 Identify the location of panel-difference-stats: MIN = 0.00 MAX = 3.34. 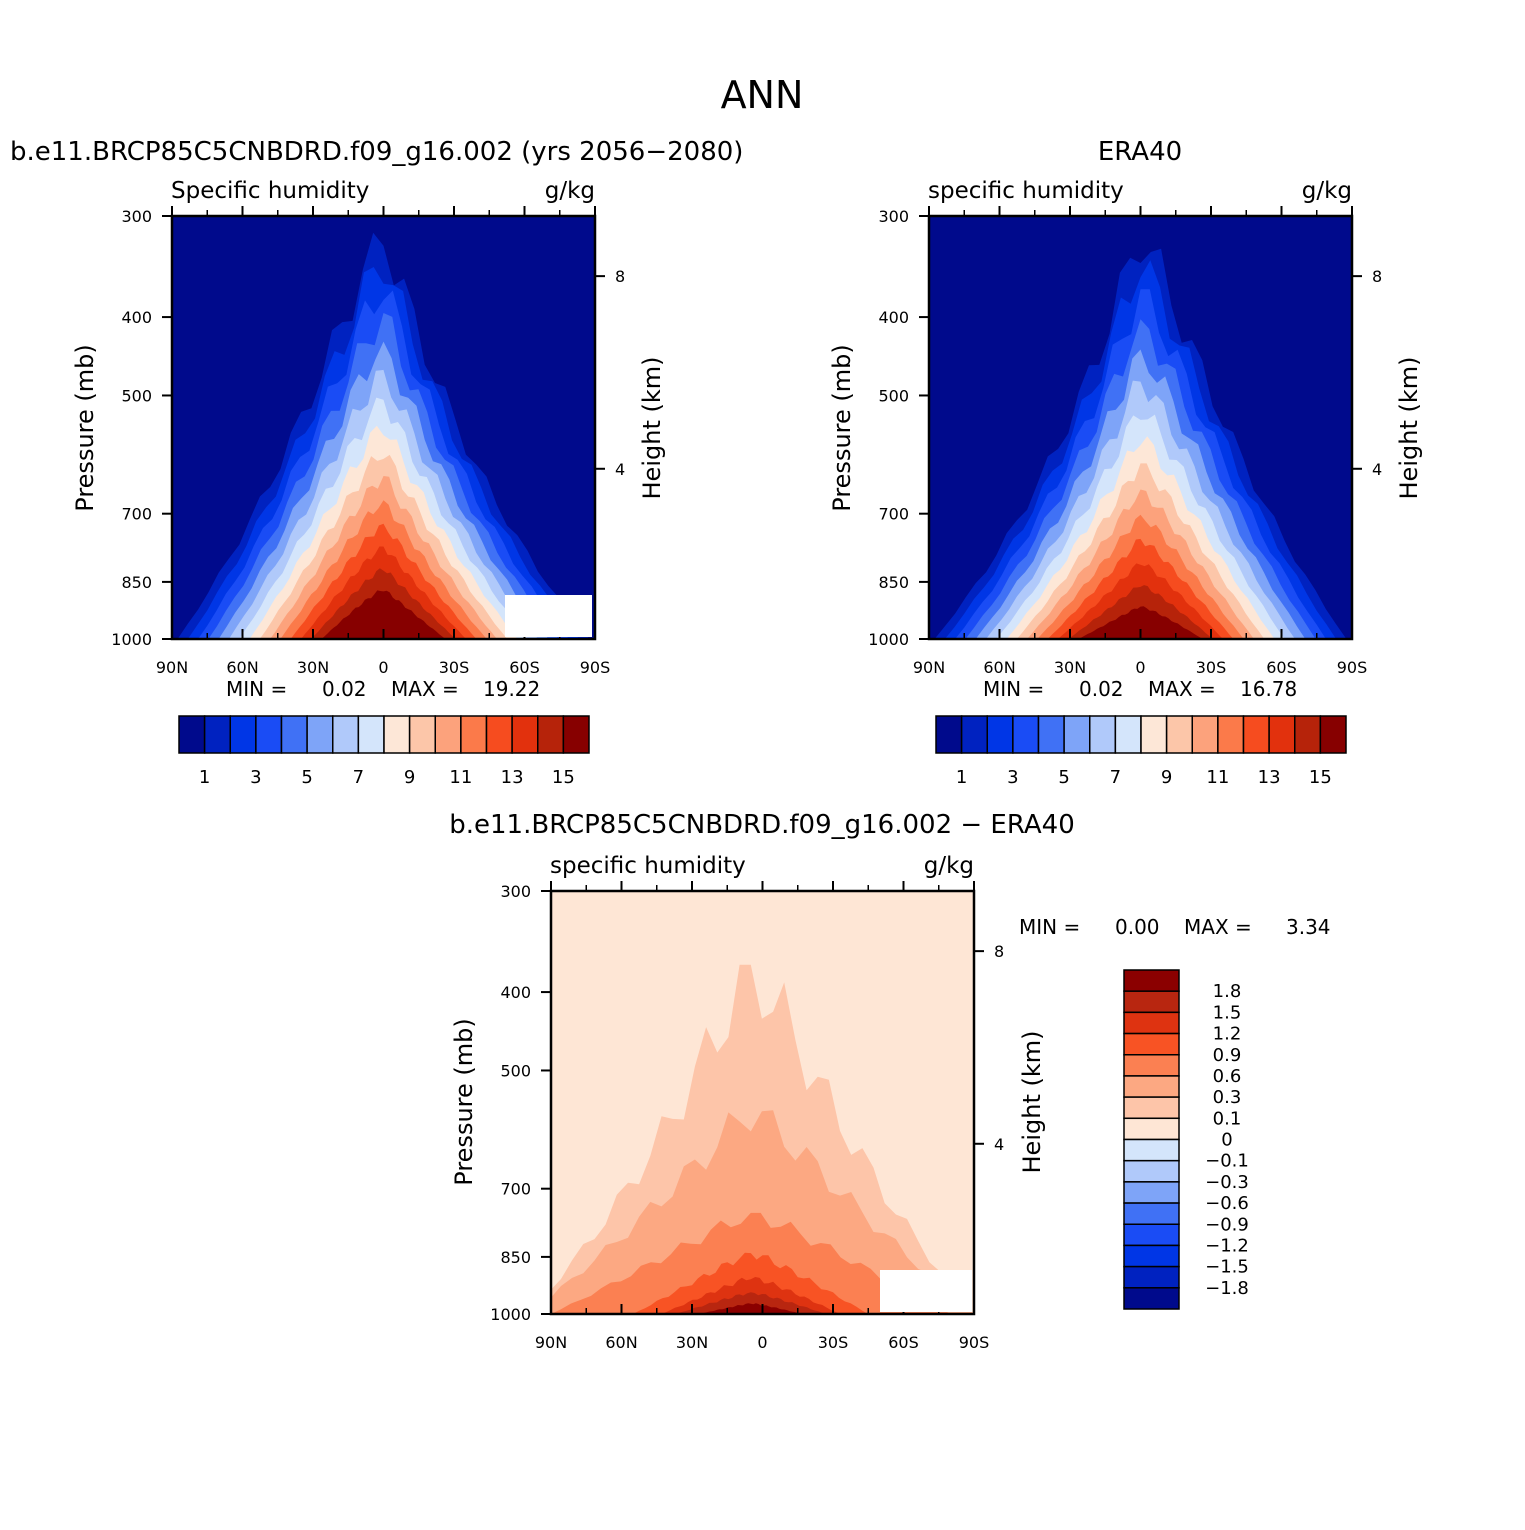
(1175, 927).